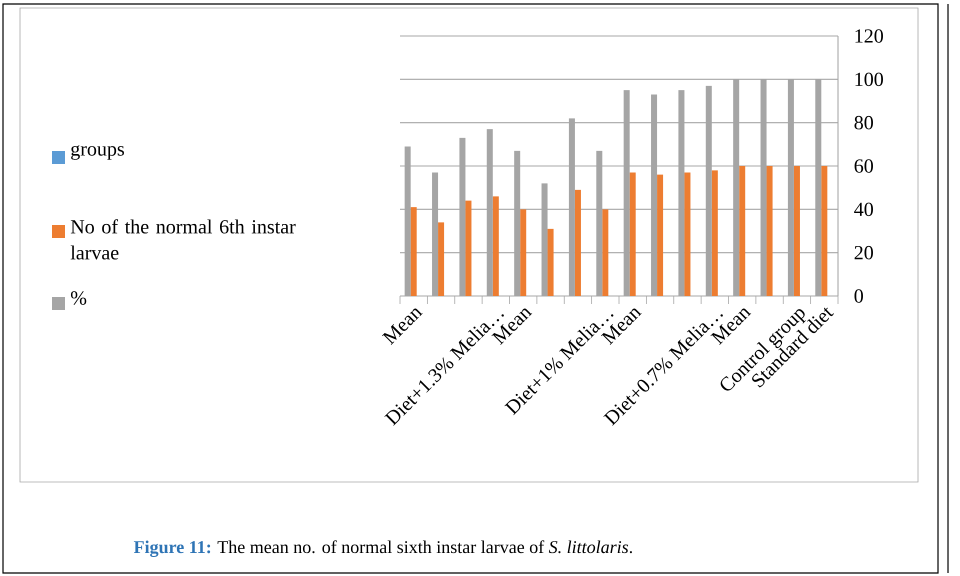  I want to click on legend-label: %, so click(78, 298).